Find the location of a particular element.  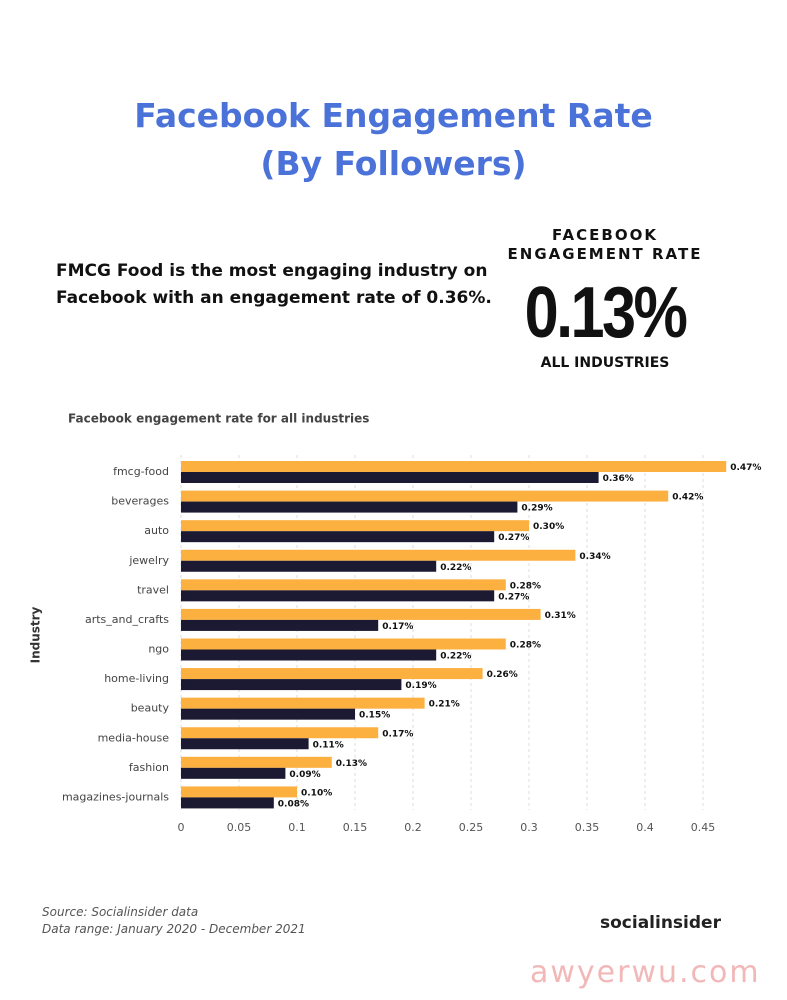

y-tick-label: media-house is located at coordinates (134, 737).